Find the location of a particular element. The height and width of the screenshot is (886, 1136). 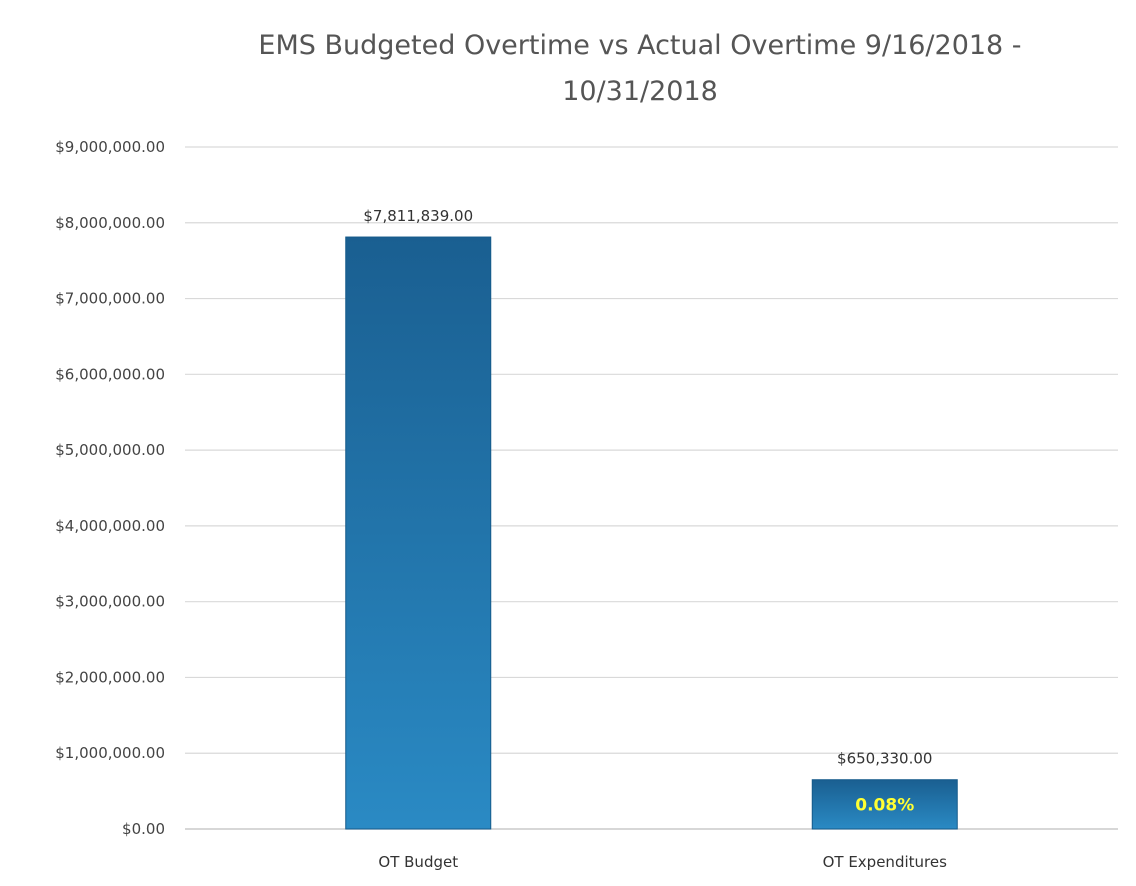

y-tick-label: $3,000,000.00 is located at coordinates (110, 602).